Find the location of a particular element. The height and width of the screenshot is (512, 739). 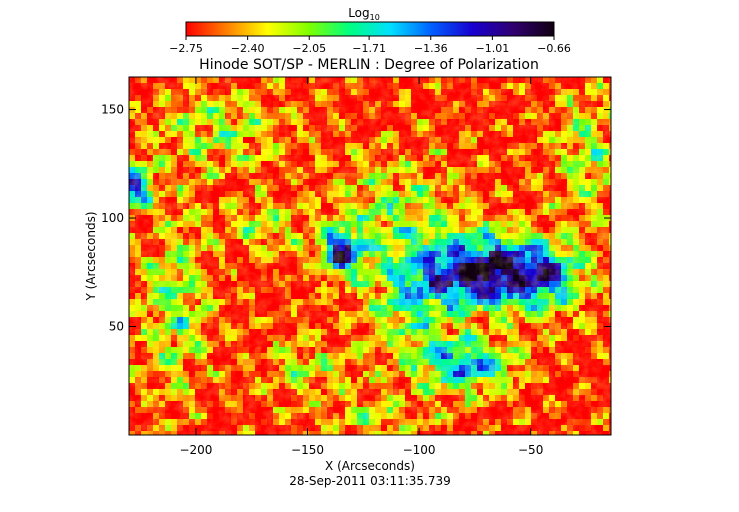

colorbar-label-sub: 10 is located at coordinates (375, 17).